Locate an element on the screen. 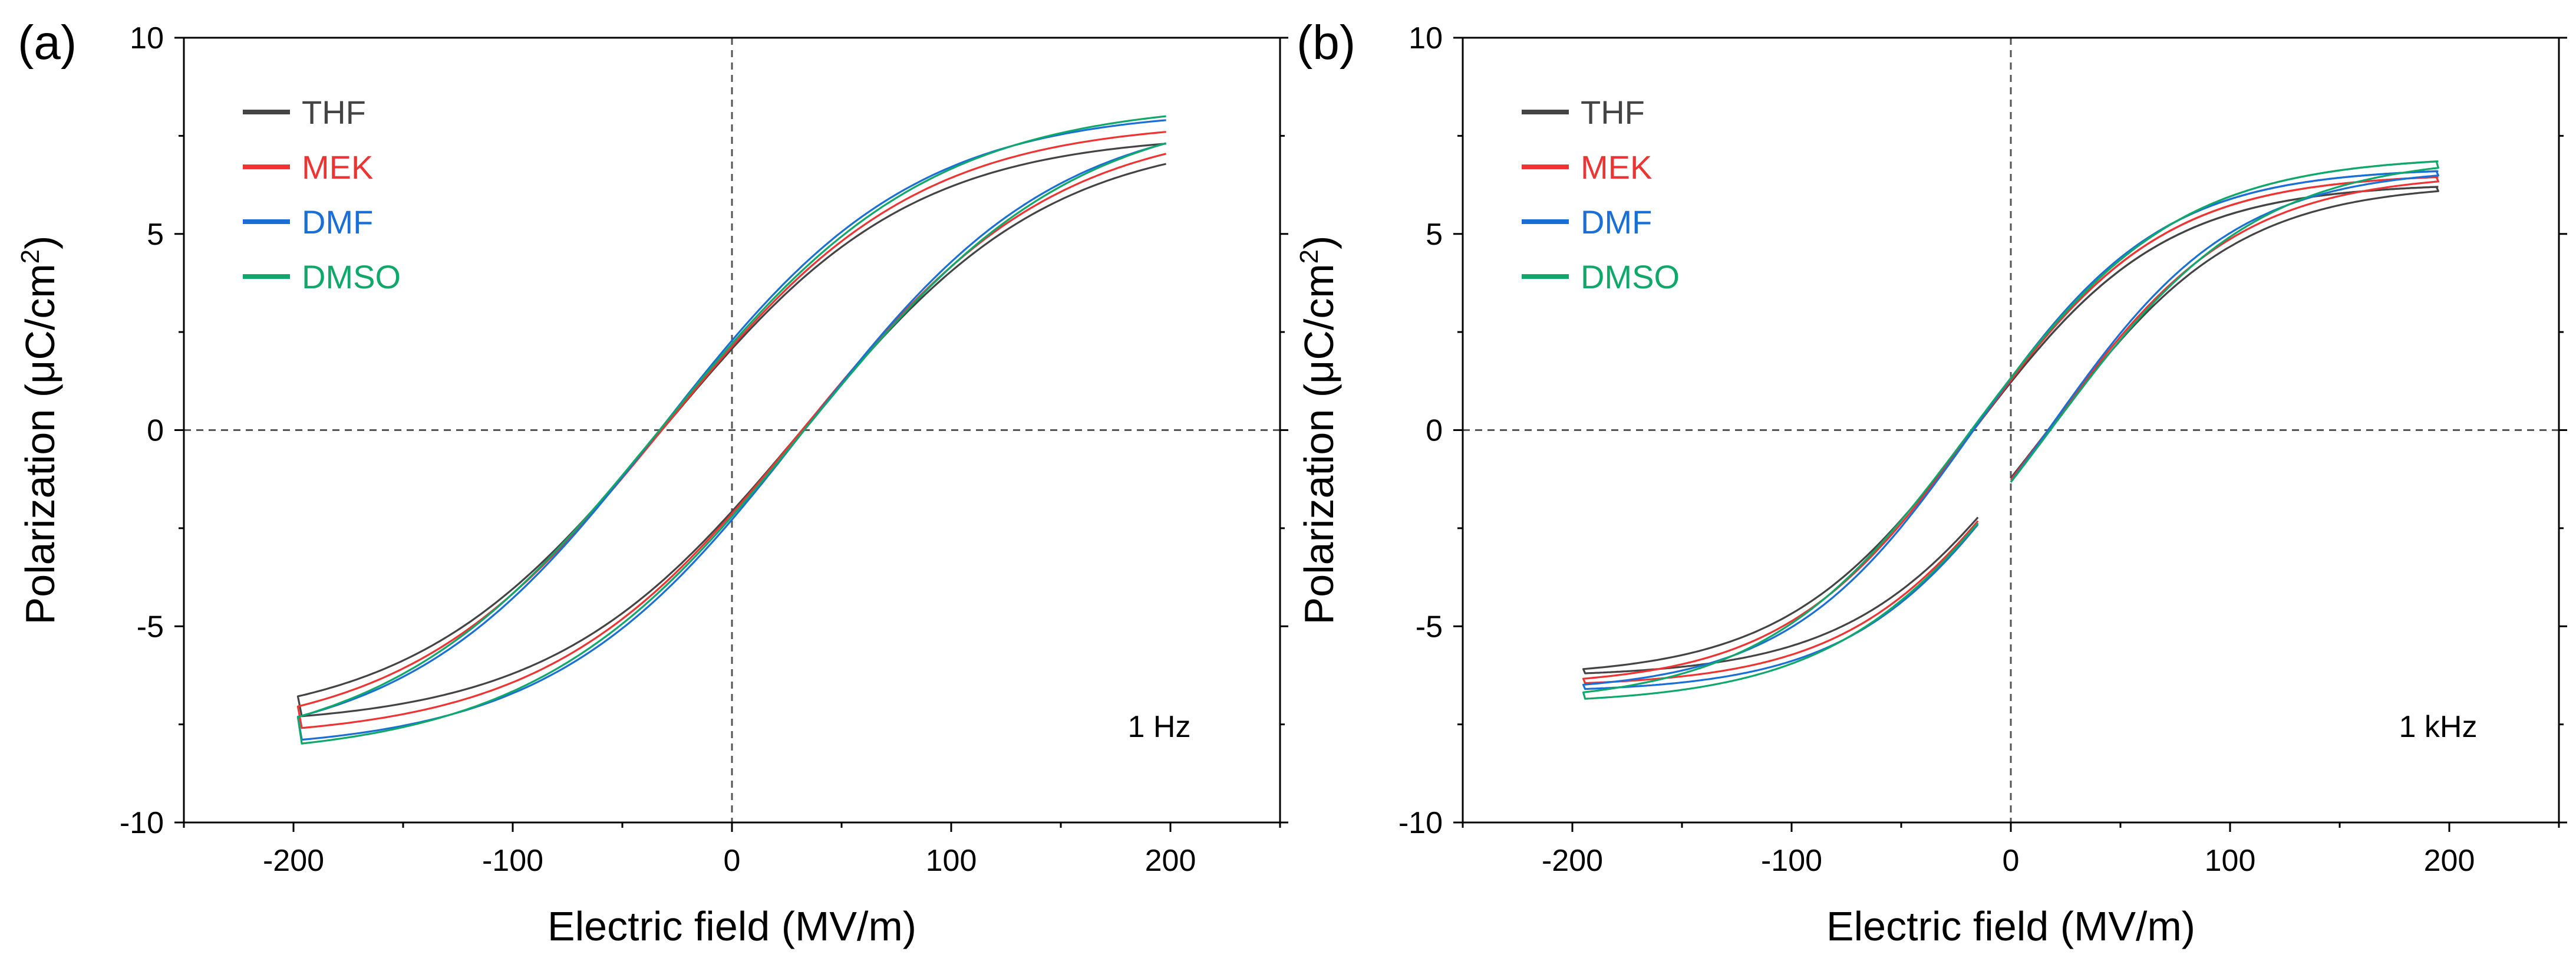 This screenshot has height=974, width=2576. series-dmf-loop-positive is located at coordinates (2224, 327).